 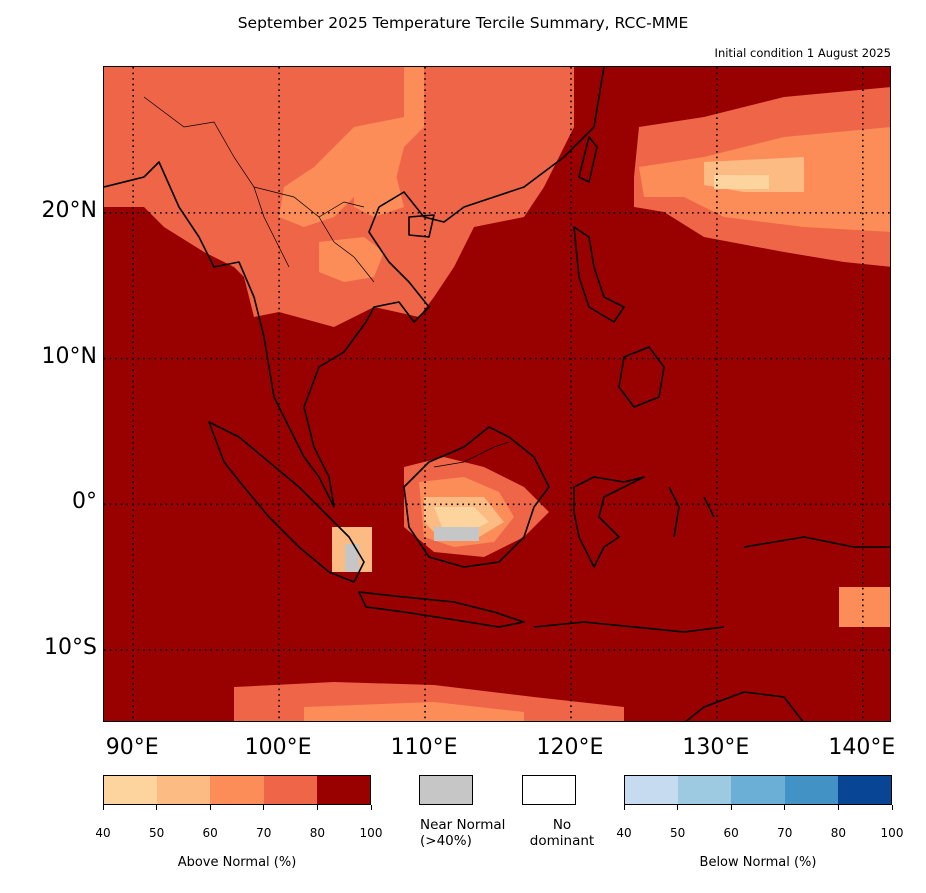 What do you see at coordinates (132, 747) in the screenshot?
I see `lon-tick-label-0: 90°E` at bounding box center [132, 747].